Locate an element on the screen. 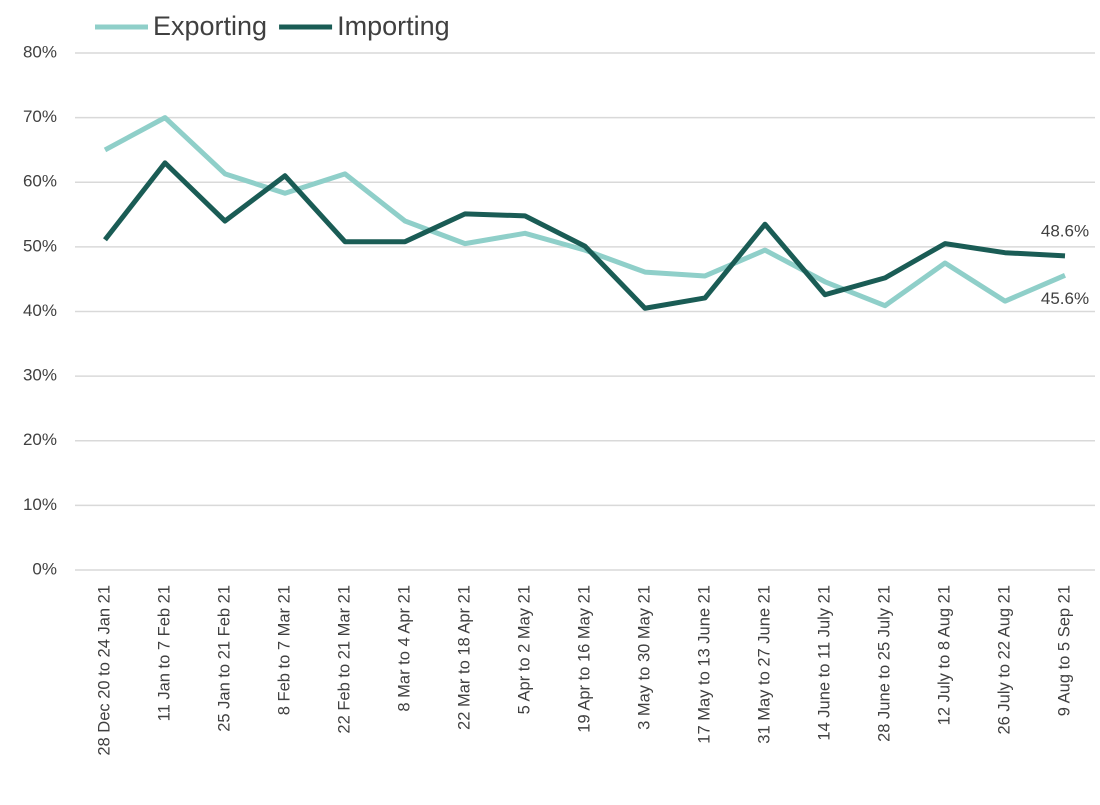 The image size is (1100, 805). y-tick-label: 40% is located at coordinates (40, 310).